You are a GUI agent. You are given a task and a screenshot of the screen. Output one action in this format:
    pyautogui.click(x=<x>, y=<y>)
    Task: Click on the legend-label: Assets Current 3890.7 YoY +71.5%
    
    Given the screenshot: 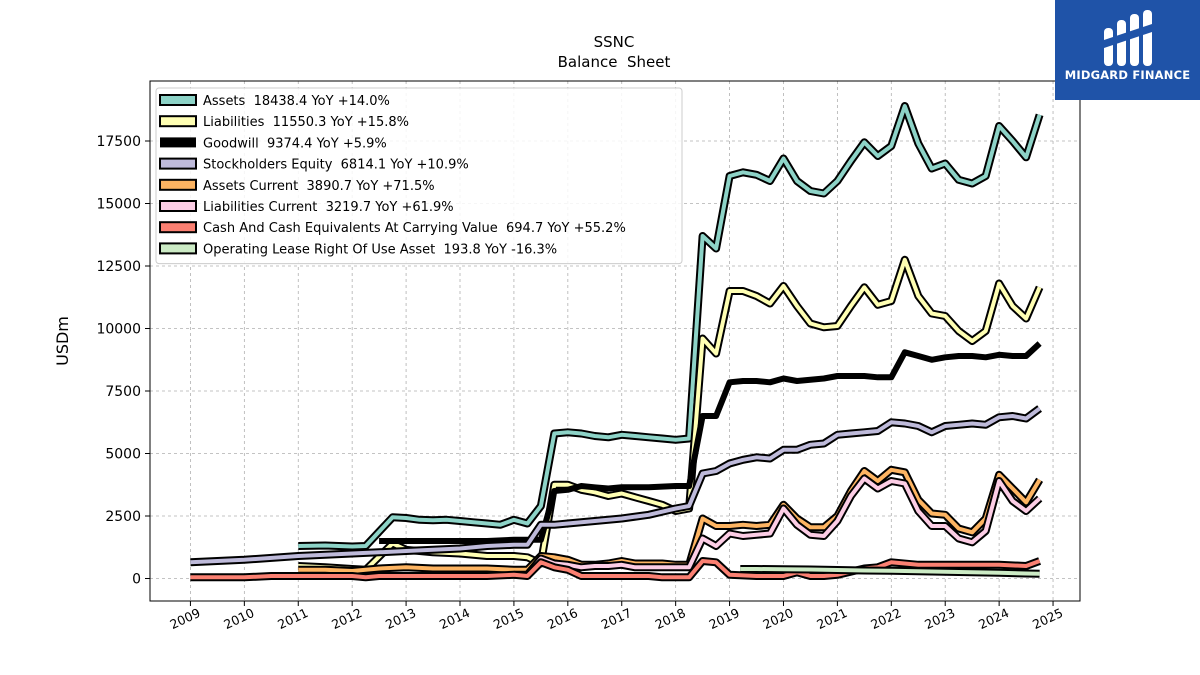 What is the action you would take?
    pyautogui.click(x=319, y=186)
    